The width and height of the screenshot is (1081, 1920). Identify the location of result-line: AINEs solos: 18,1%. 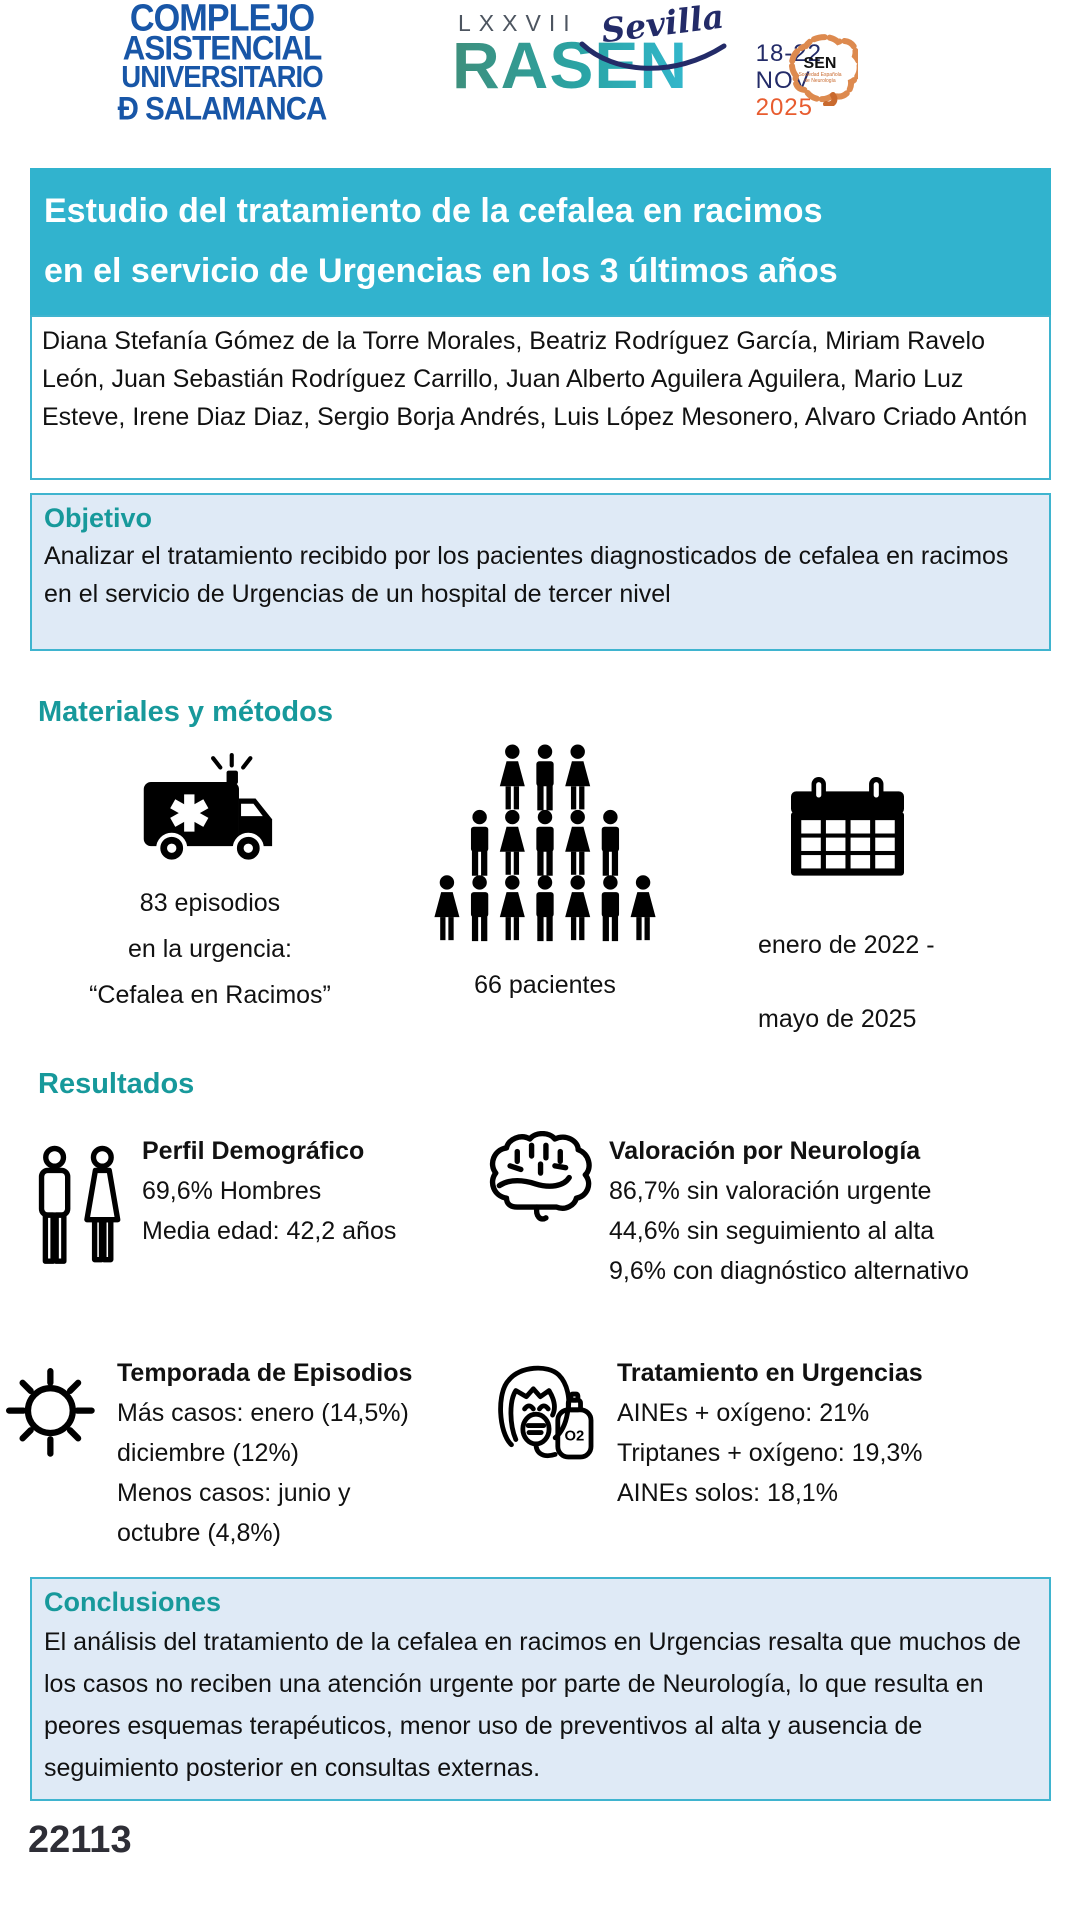
(727, 1493).